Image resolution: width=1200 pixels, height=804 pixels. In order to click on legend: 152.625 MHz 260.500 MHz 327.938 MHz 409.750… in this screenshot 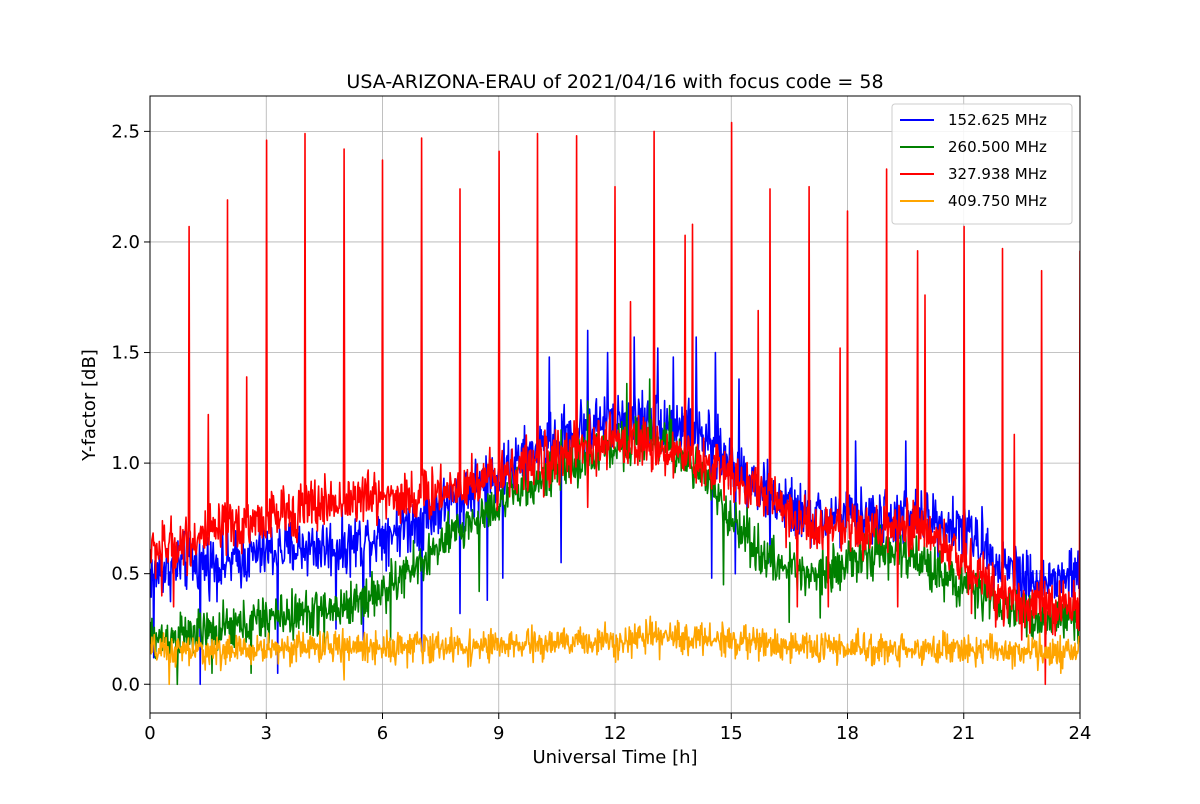, I will do `click(982, 164)`.